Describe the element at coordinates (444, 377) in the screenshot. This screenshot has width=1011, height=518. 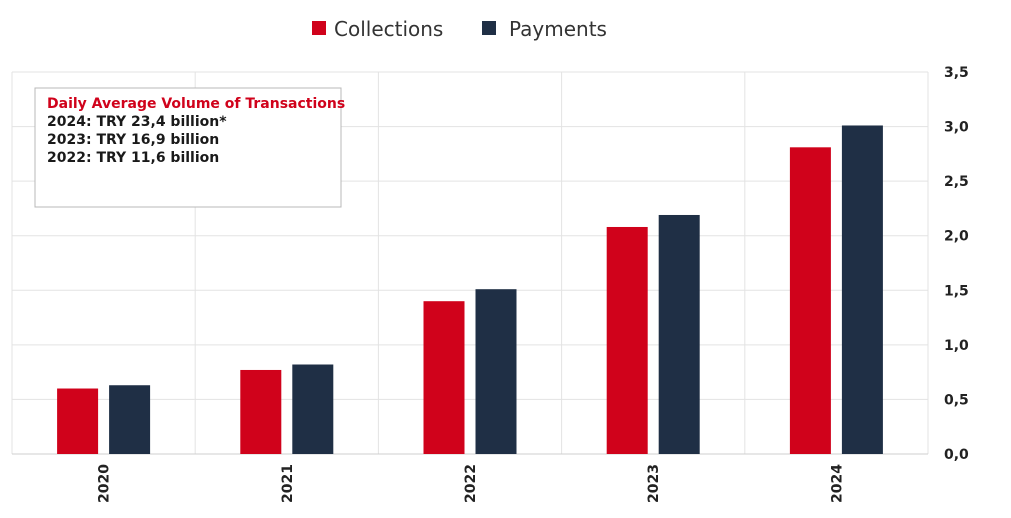
I see `bar-collections-2022` at that location.